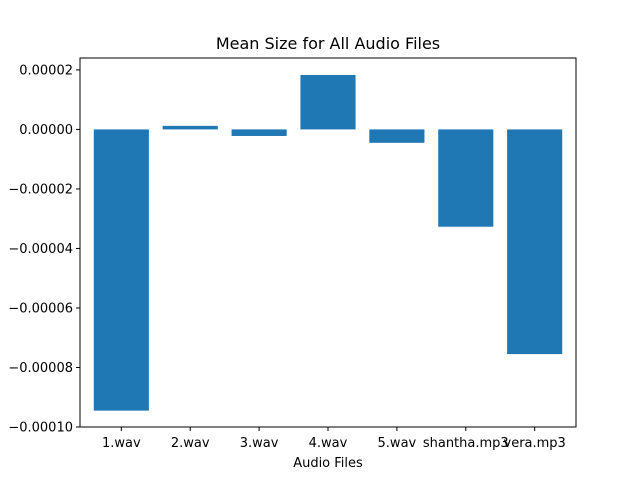 This screenshot has height=480, width=640. Describe the element at coordinates (328, 443) in the screenshot. I see `x-tick-label-4-wav: 4.wav` at that location.